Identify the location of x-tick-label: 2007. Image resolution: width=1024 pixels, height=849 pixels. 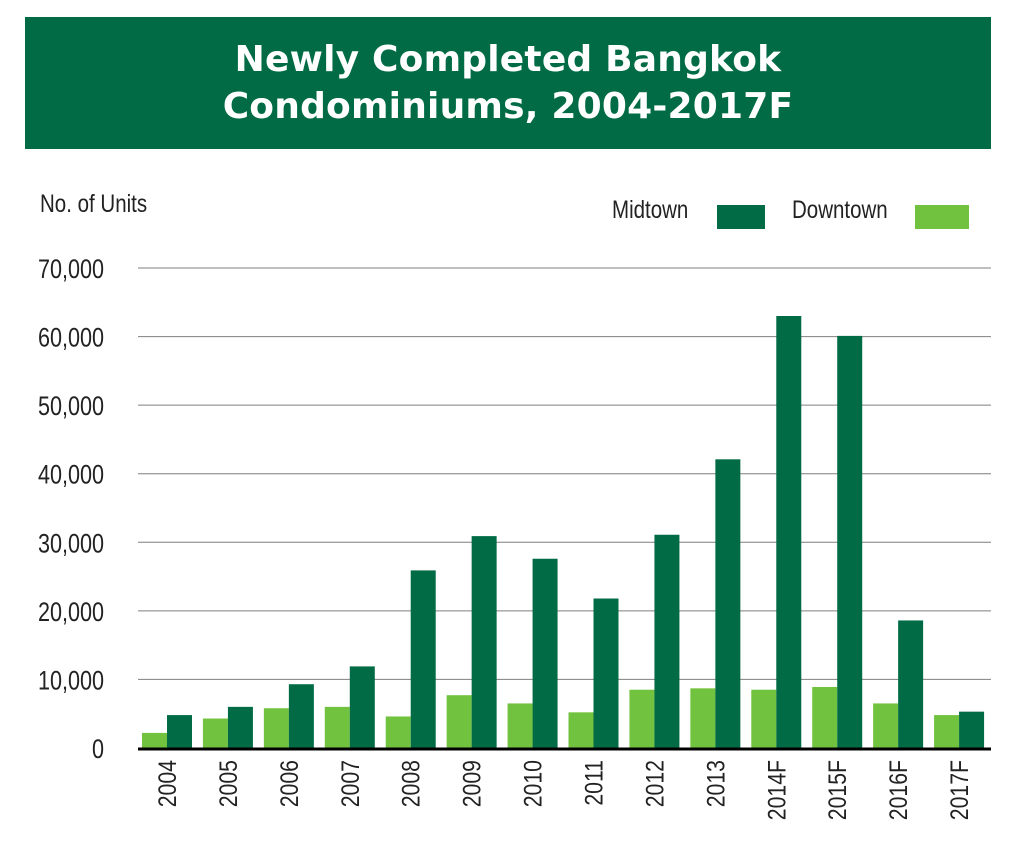
(350, 783).